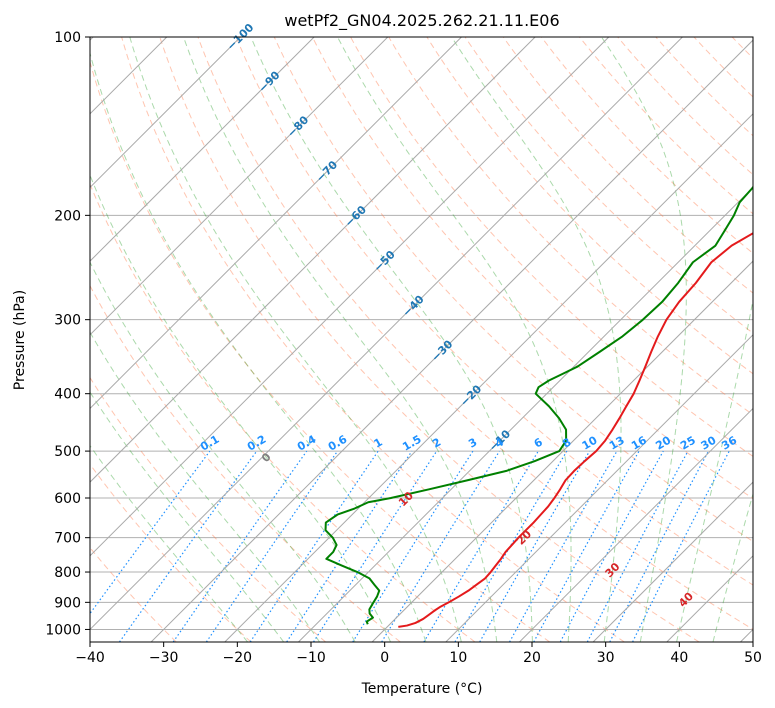 Image resolution: width=775 pixels, height=708 pixels. Describe the element at coordinates (311, 658) in the screenshot. I see `x-tick-label: −10` at that location.